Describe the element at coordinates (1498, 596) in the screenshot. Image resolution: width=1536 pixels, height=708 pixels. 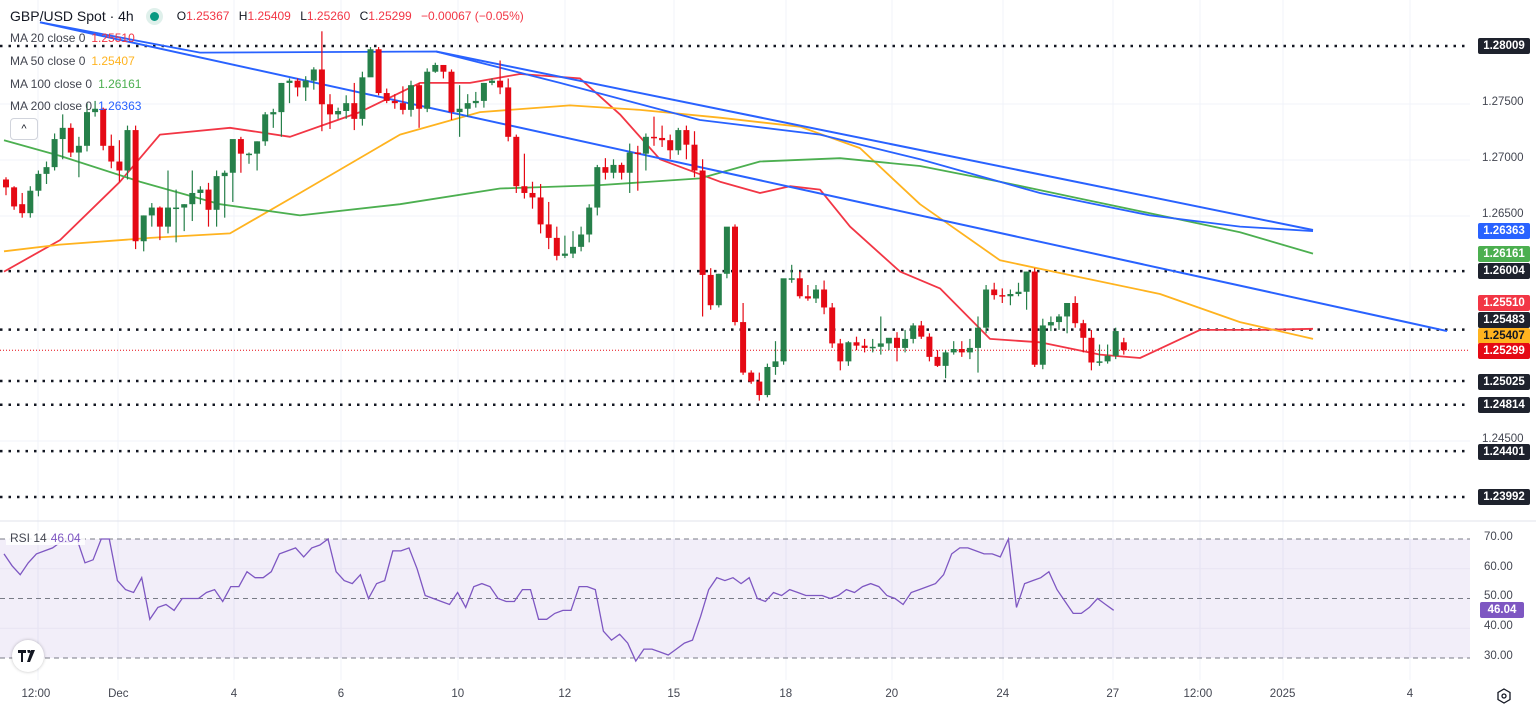
I see `rsi-axis-label: 50.00` at that location.